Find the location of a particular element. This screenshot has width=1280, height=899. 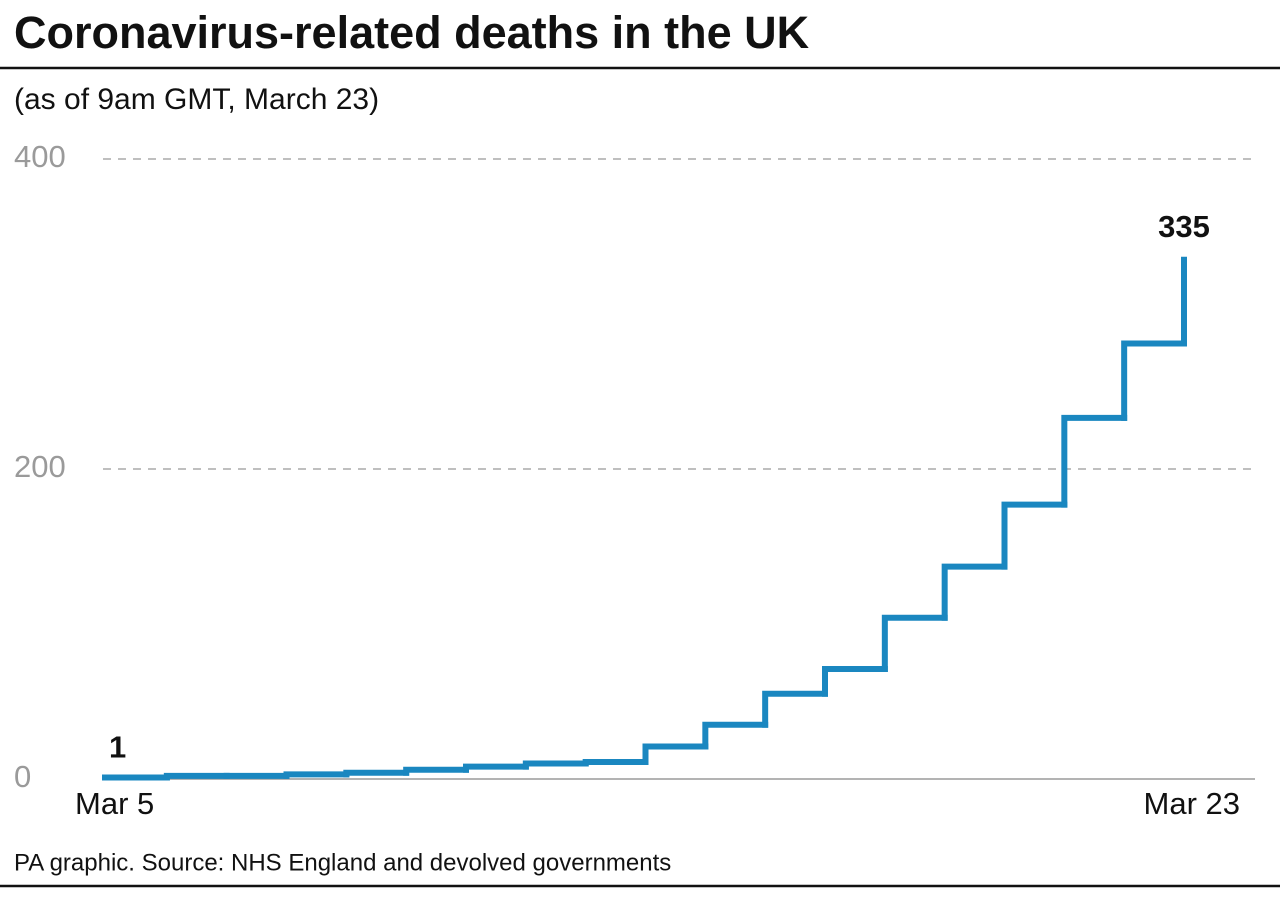

y-tick-label: 400 is located at coordinates (40, 156).